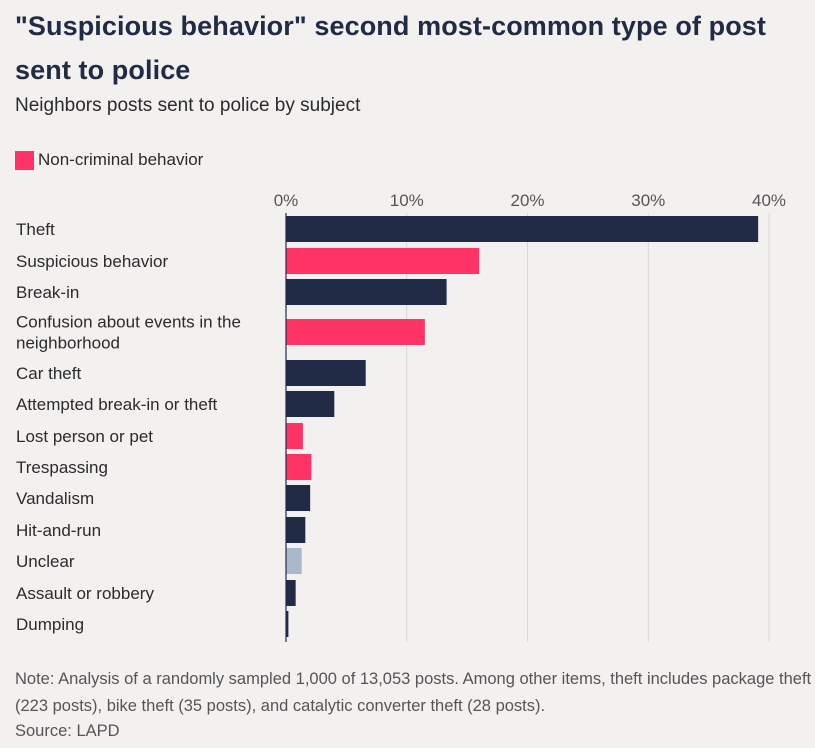 This screenshot has height=748, width=815. Describe the element at coordinates (24, 160) in the screenshot. I see `legend-swatch-non-criminal` at that location.